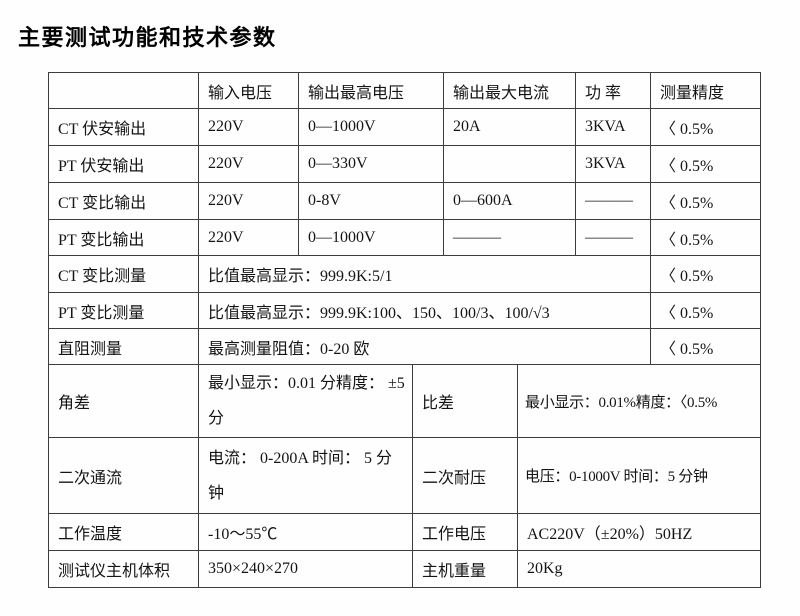 The width and height of the screenshot is (800, 616). What do you see at coordinates (124, 476) in the screenshot?
I see `row-label: 二次通流` at bounding box center [124, 476].